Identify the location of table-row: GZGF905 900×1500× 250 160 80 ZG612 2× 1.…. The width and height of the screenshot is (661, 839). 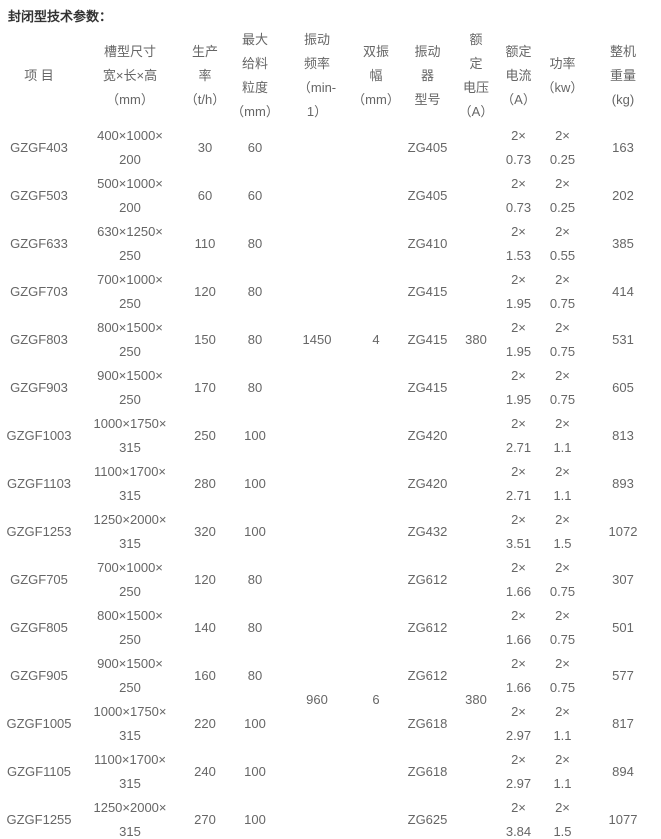
(330, 676).